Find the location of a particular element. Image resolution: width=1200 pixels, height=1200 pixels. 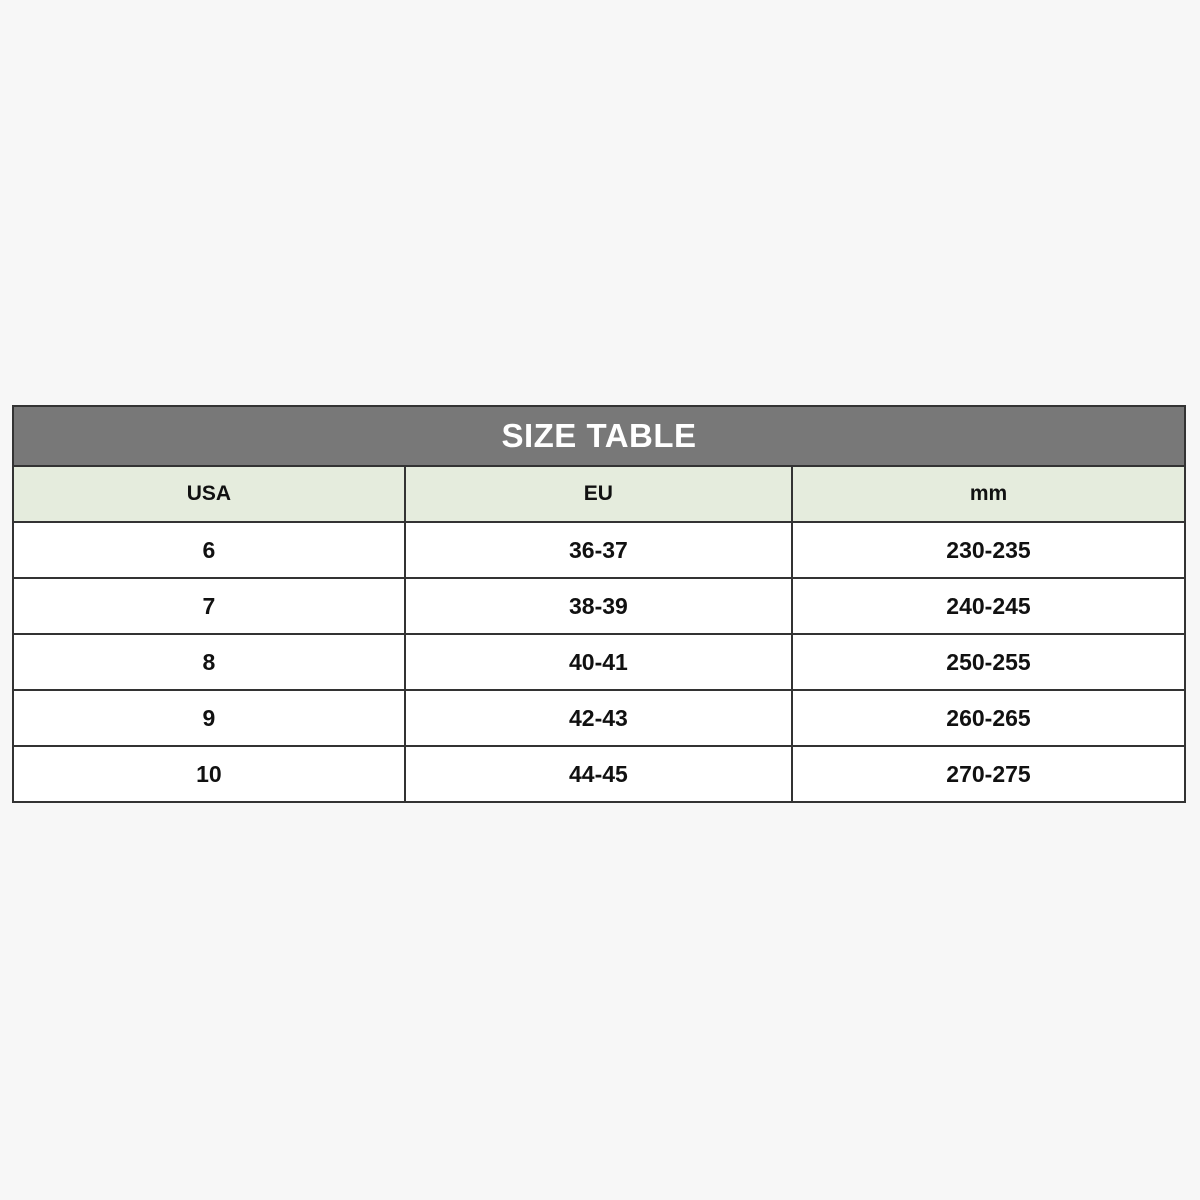

table-row: 10 44-45 270-275 is located at coordinates (599, 773).